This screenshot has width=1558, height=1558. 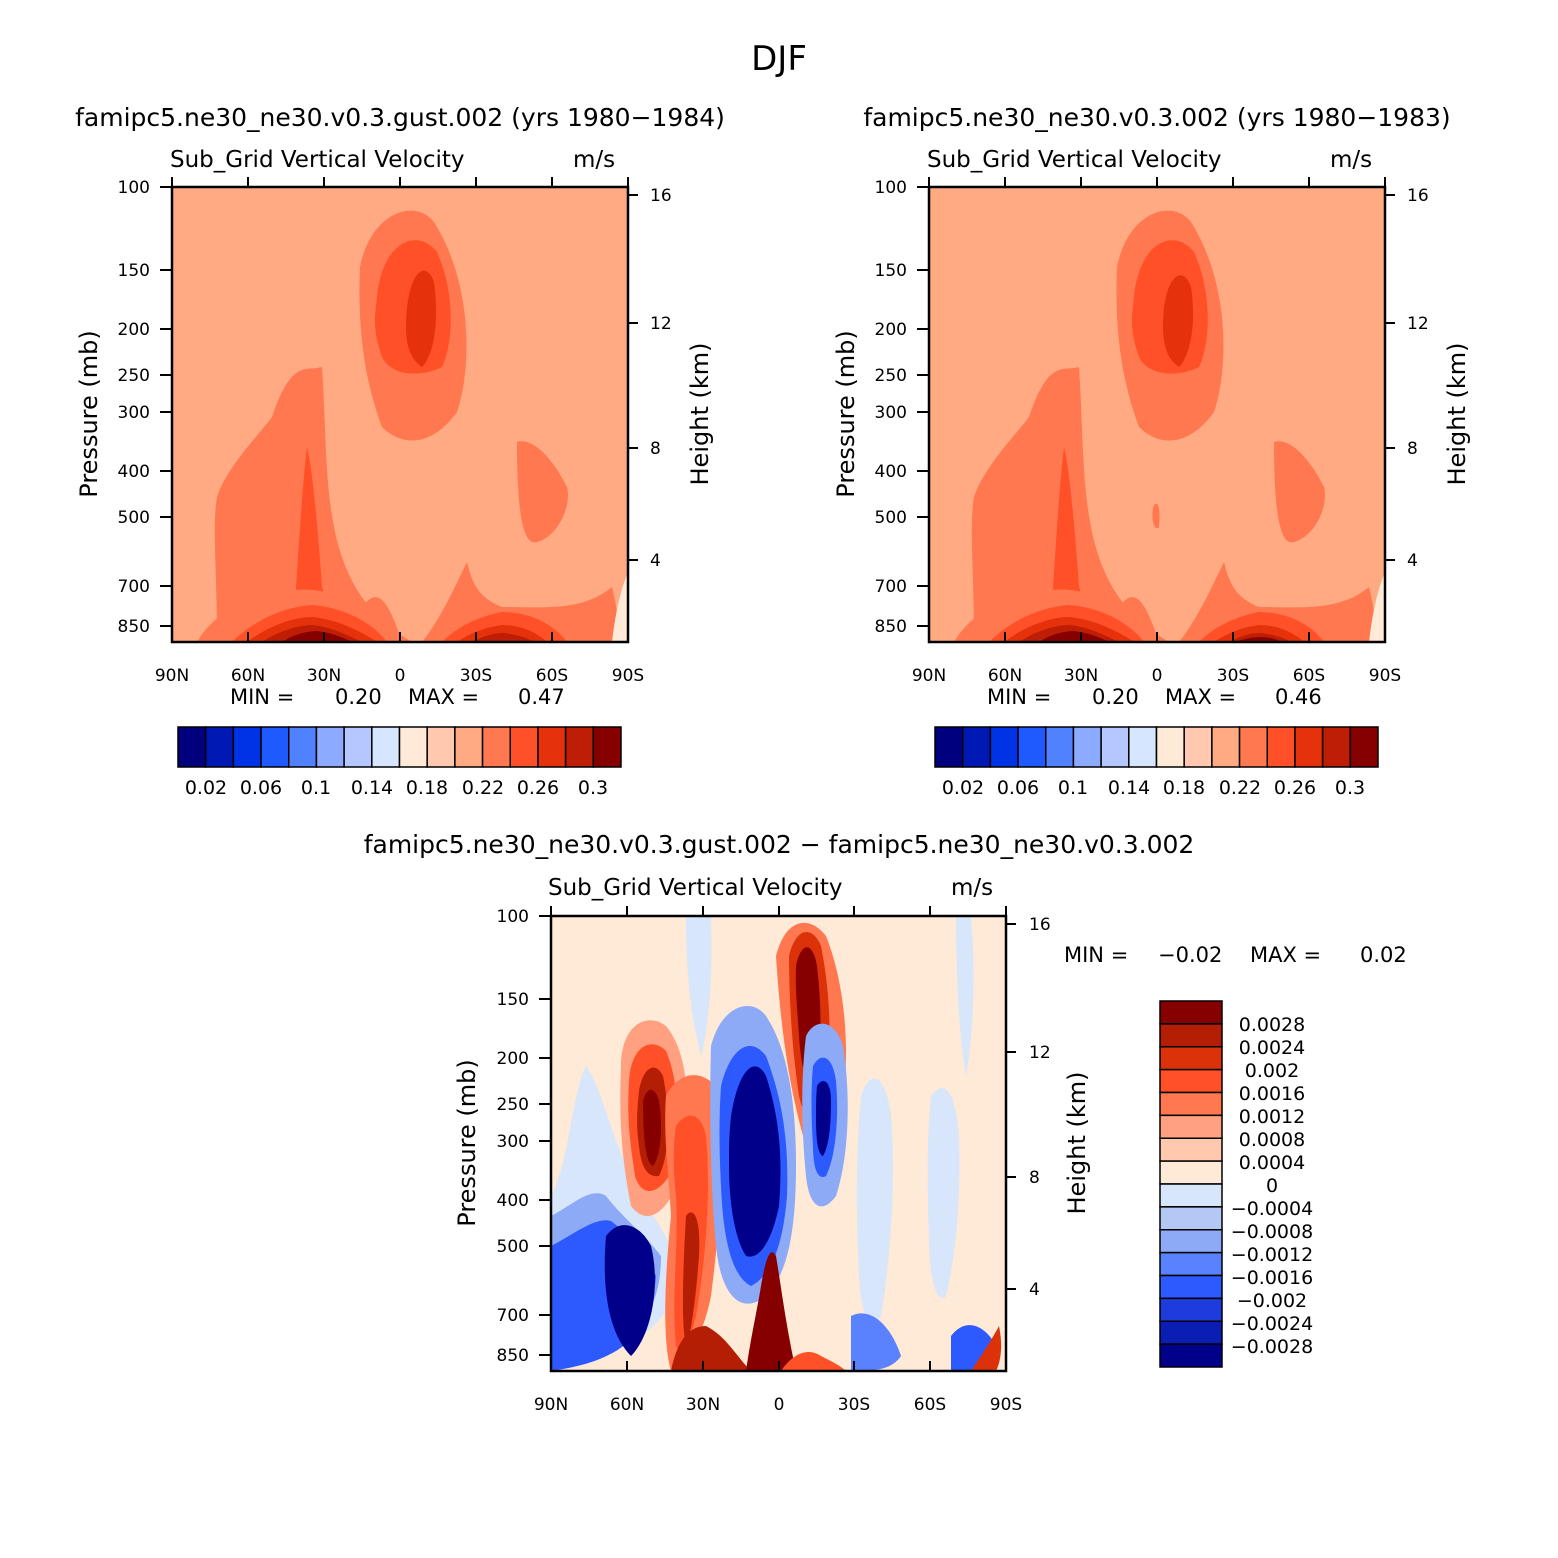 I want to click on colorbar-label: 0.002, so click(x=1272, y=1071).